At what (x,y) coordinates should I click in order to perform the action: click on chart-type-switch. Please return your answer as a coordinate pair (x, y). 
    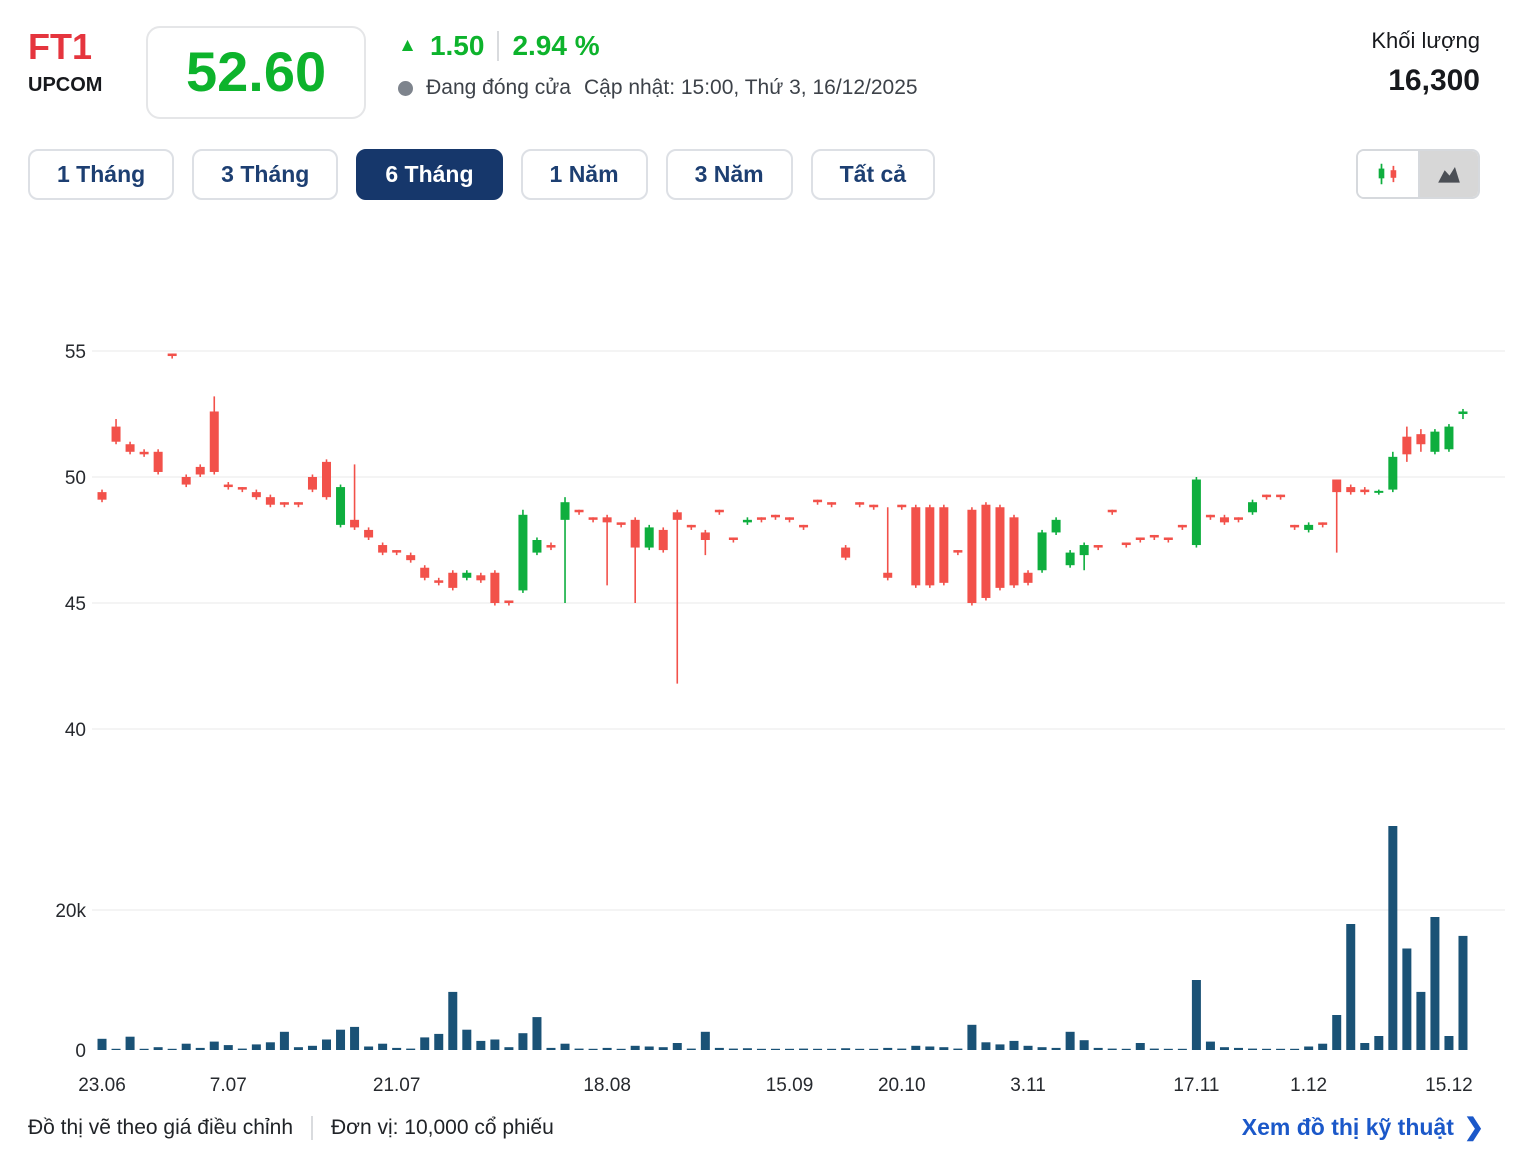
    Looking at the image, I should click on (1418, 174).